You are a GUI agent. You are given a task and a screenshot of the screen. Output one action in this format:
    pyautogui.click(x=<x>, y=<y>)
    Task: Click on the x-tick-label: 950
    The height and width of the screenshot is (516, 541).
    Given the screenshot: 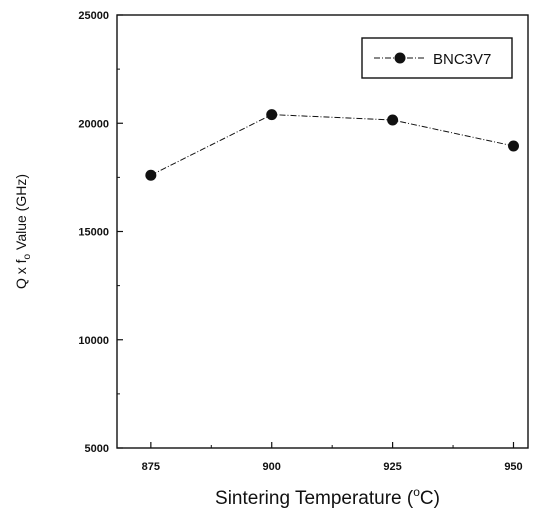 What is the action you would take?
    pyautogui.click(x=513, y=467)
    